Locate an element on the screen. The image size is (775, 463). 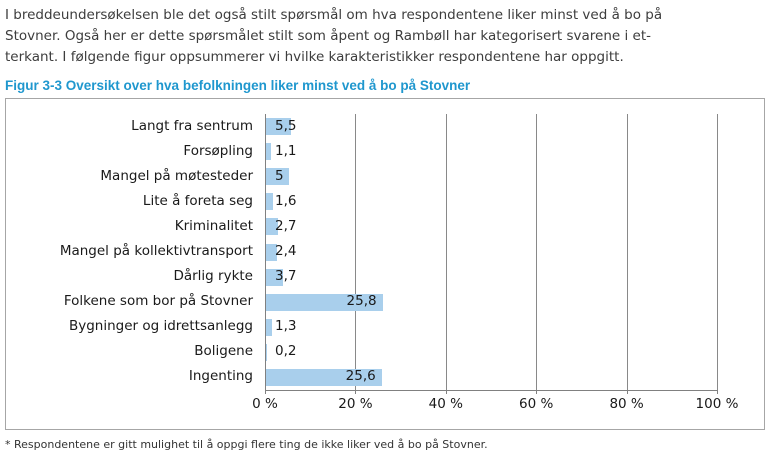
value-label: 1,1 is located at coordinates (286, 150).